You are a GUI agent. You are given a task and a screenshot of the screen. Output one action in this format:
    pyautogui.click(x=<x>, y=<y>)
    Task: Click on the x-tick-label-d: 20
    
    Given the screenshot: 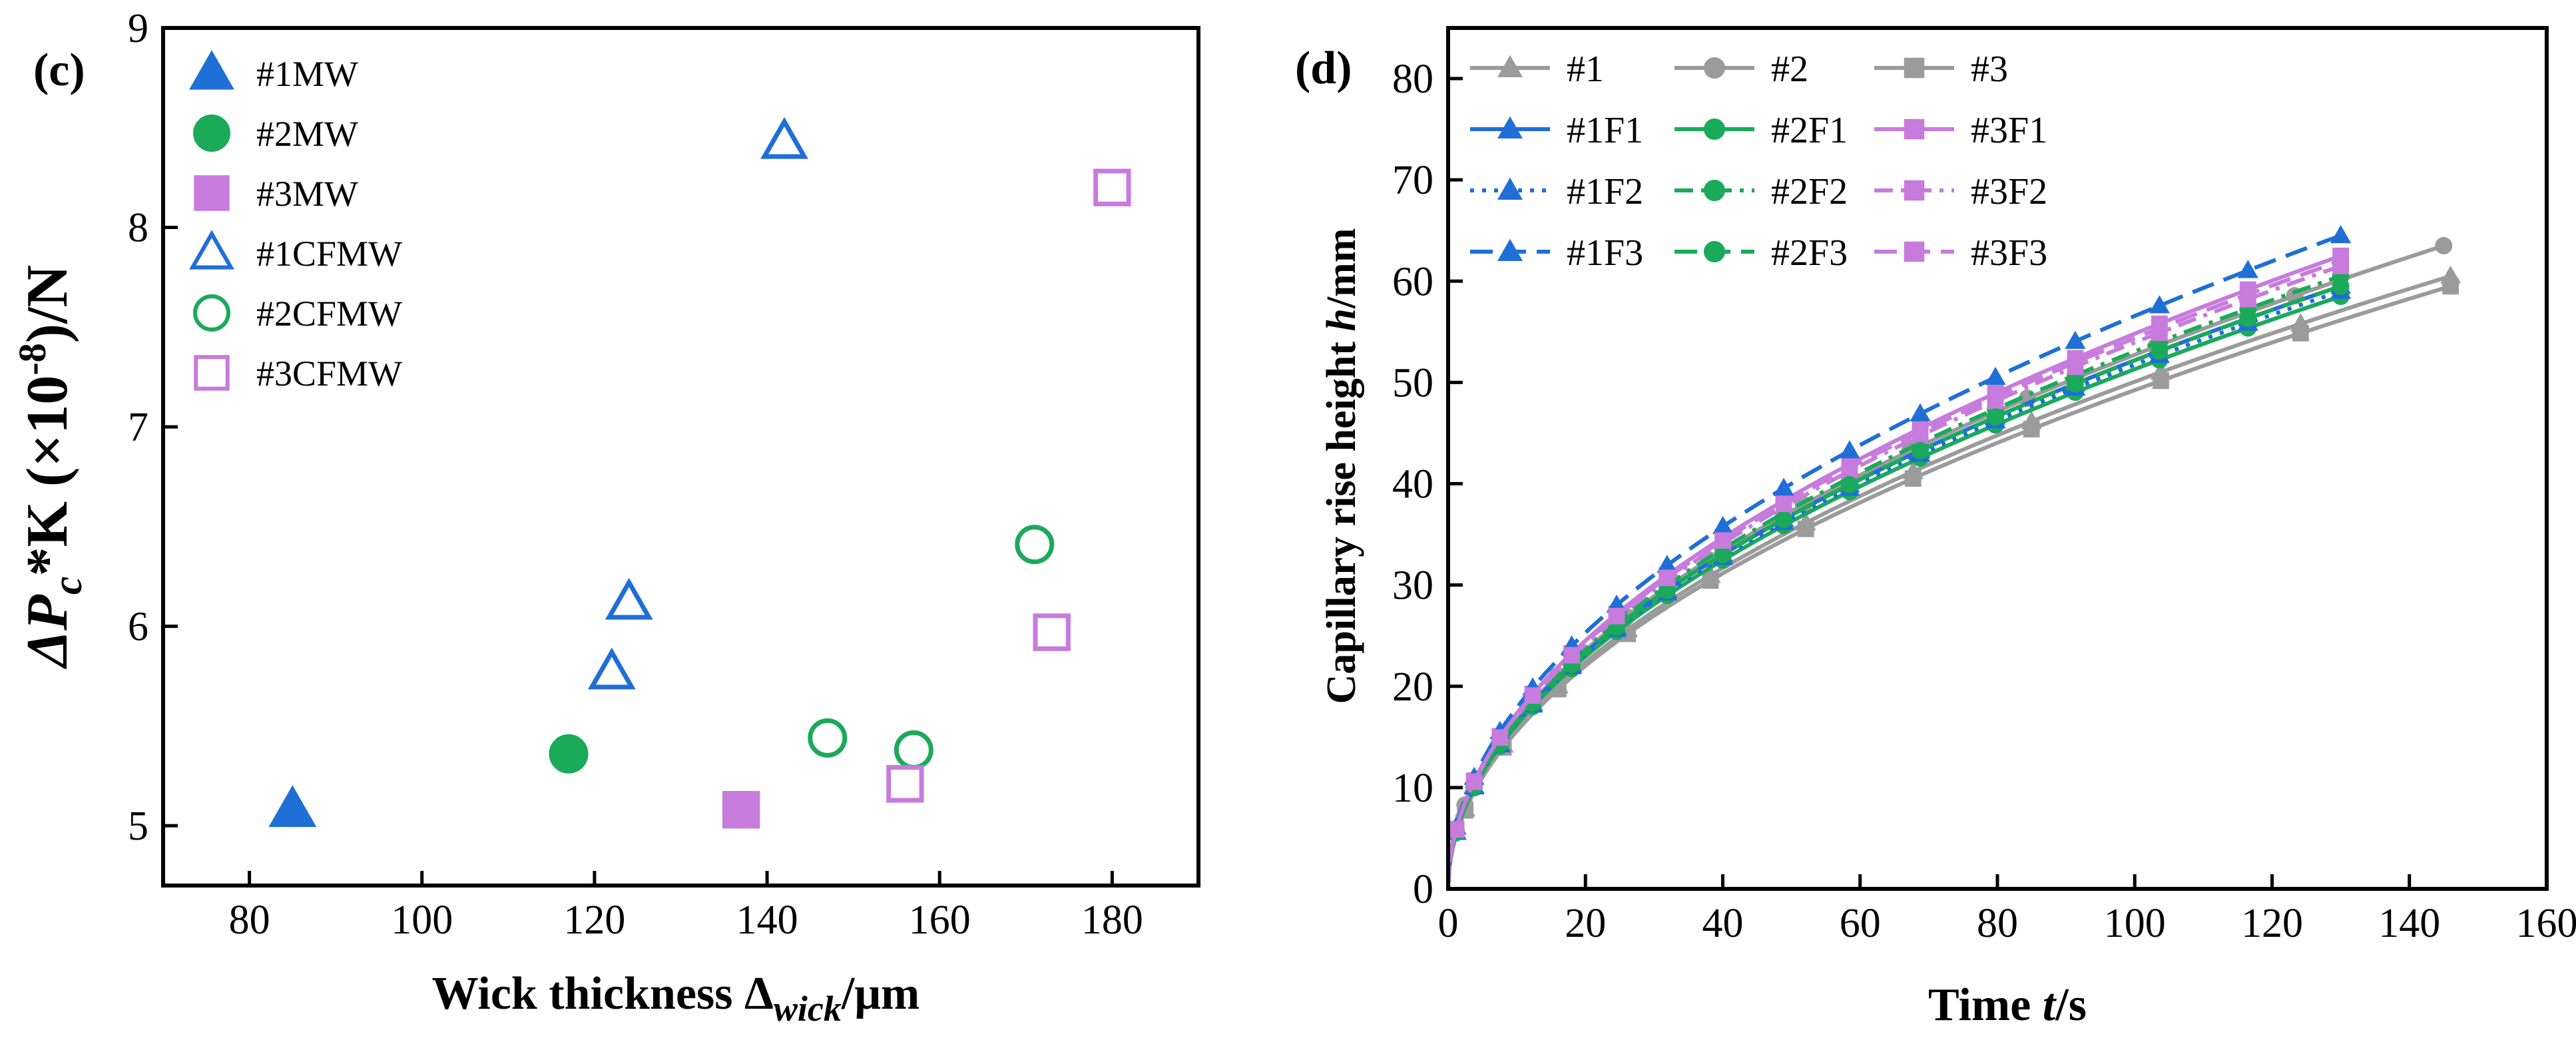 What is the action you would take?
    pyautogui.click(x=1586, y=924)
    